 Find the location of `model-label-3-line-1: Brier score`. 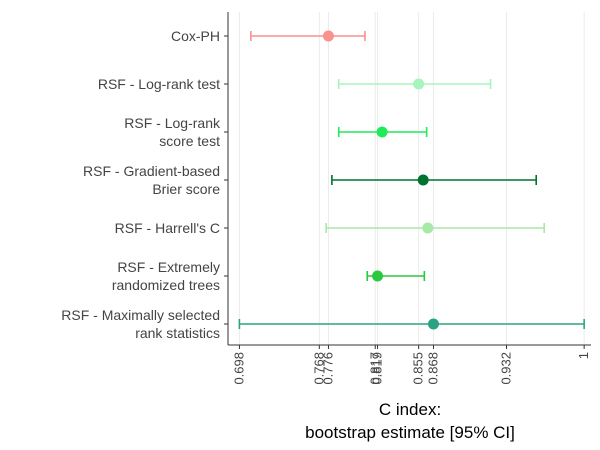

model-label-3-line-1: Brier score is located at coordinates (186, 189).